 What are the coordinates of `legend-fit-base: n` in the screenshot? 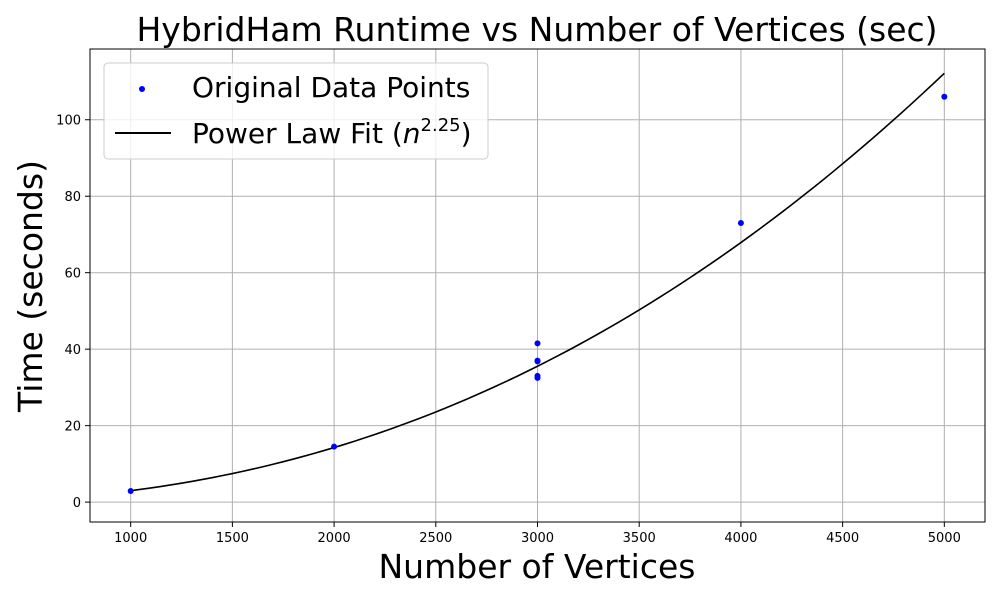 It's located at (412, 133).